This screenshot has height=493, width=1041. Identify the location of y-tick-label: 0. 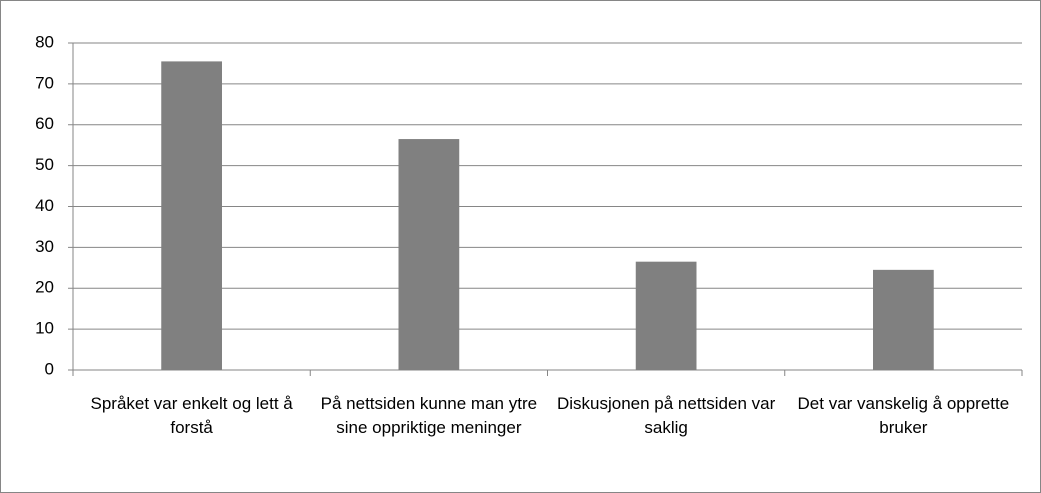
(49, 368).